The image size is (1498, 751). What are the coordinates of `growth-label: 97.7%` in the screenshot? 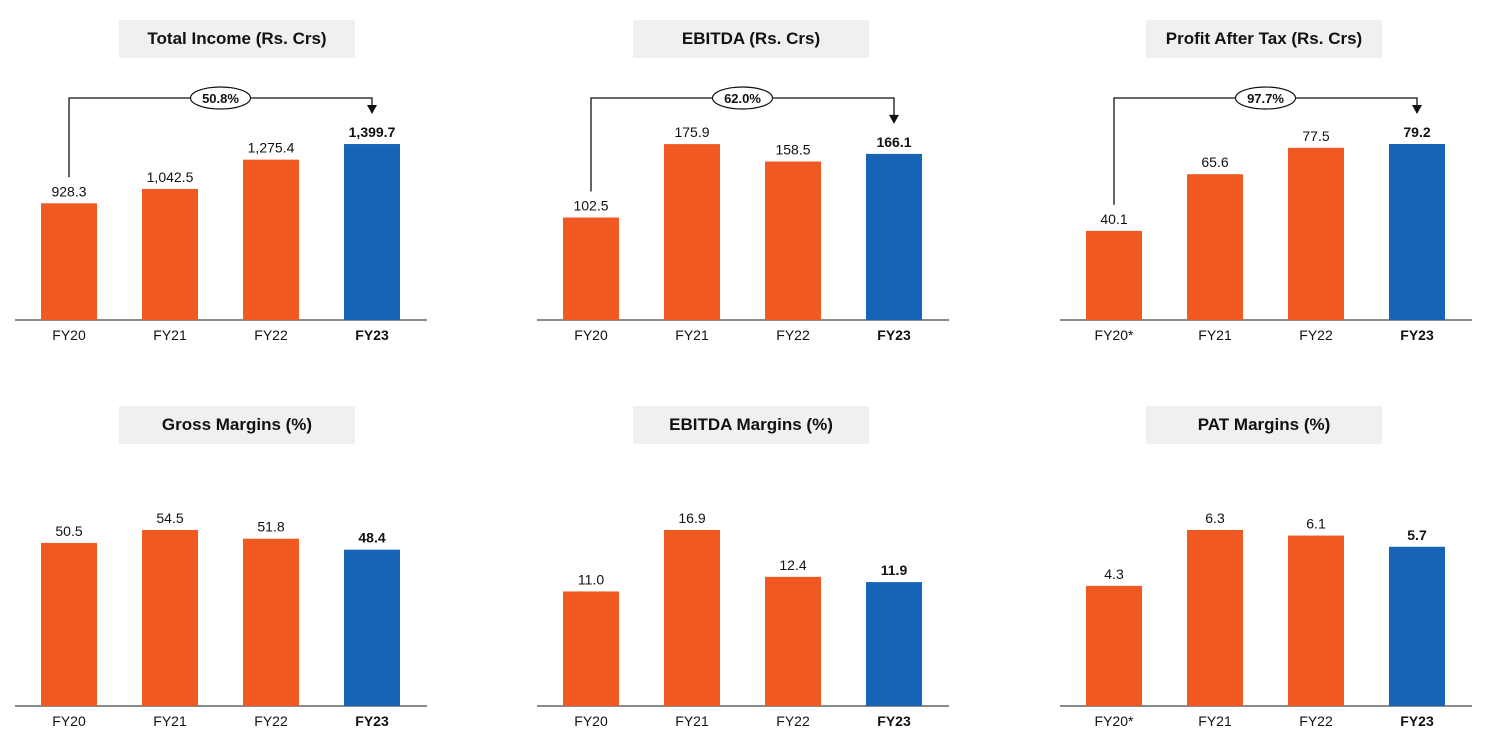 It's located at (1265, 98).